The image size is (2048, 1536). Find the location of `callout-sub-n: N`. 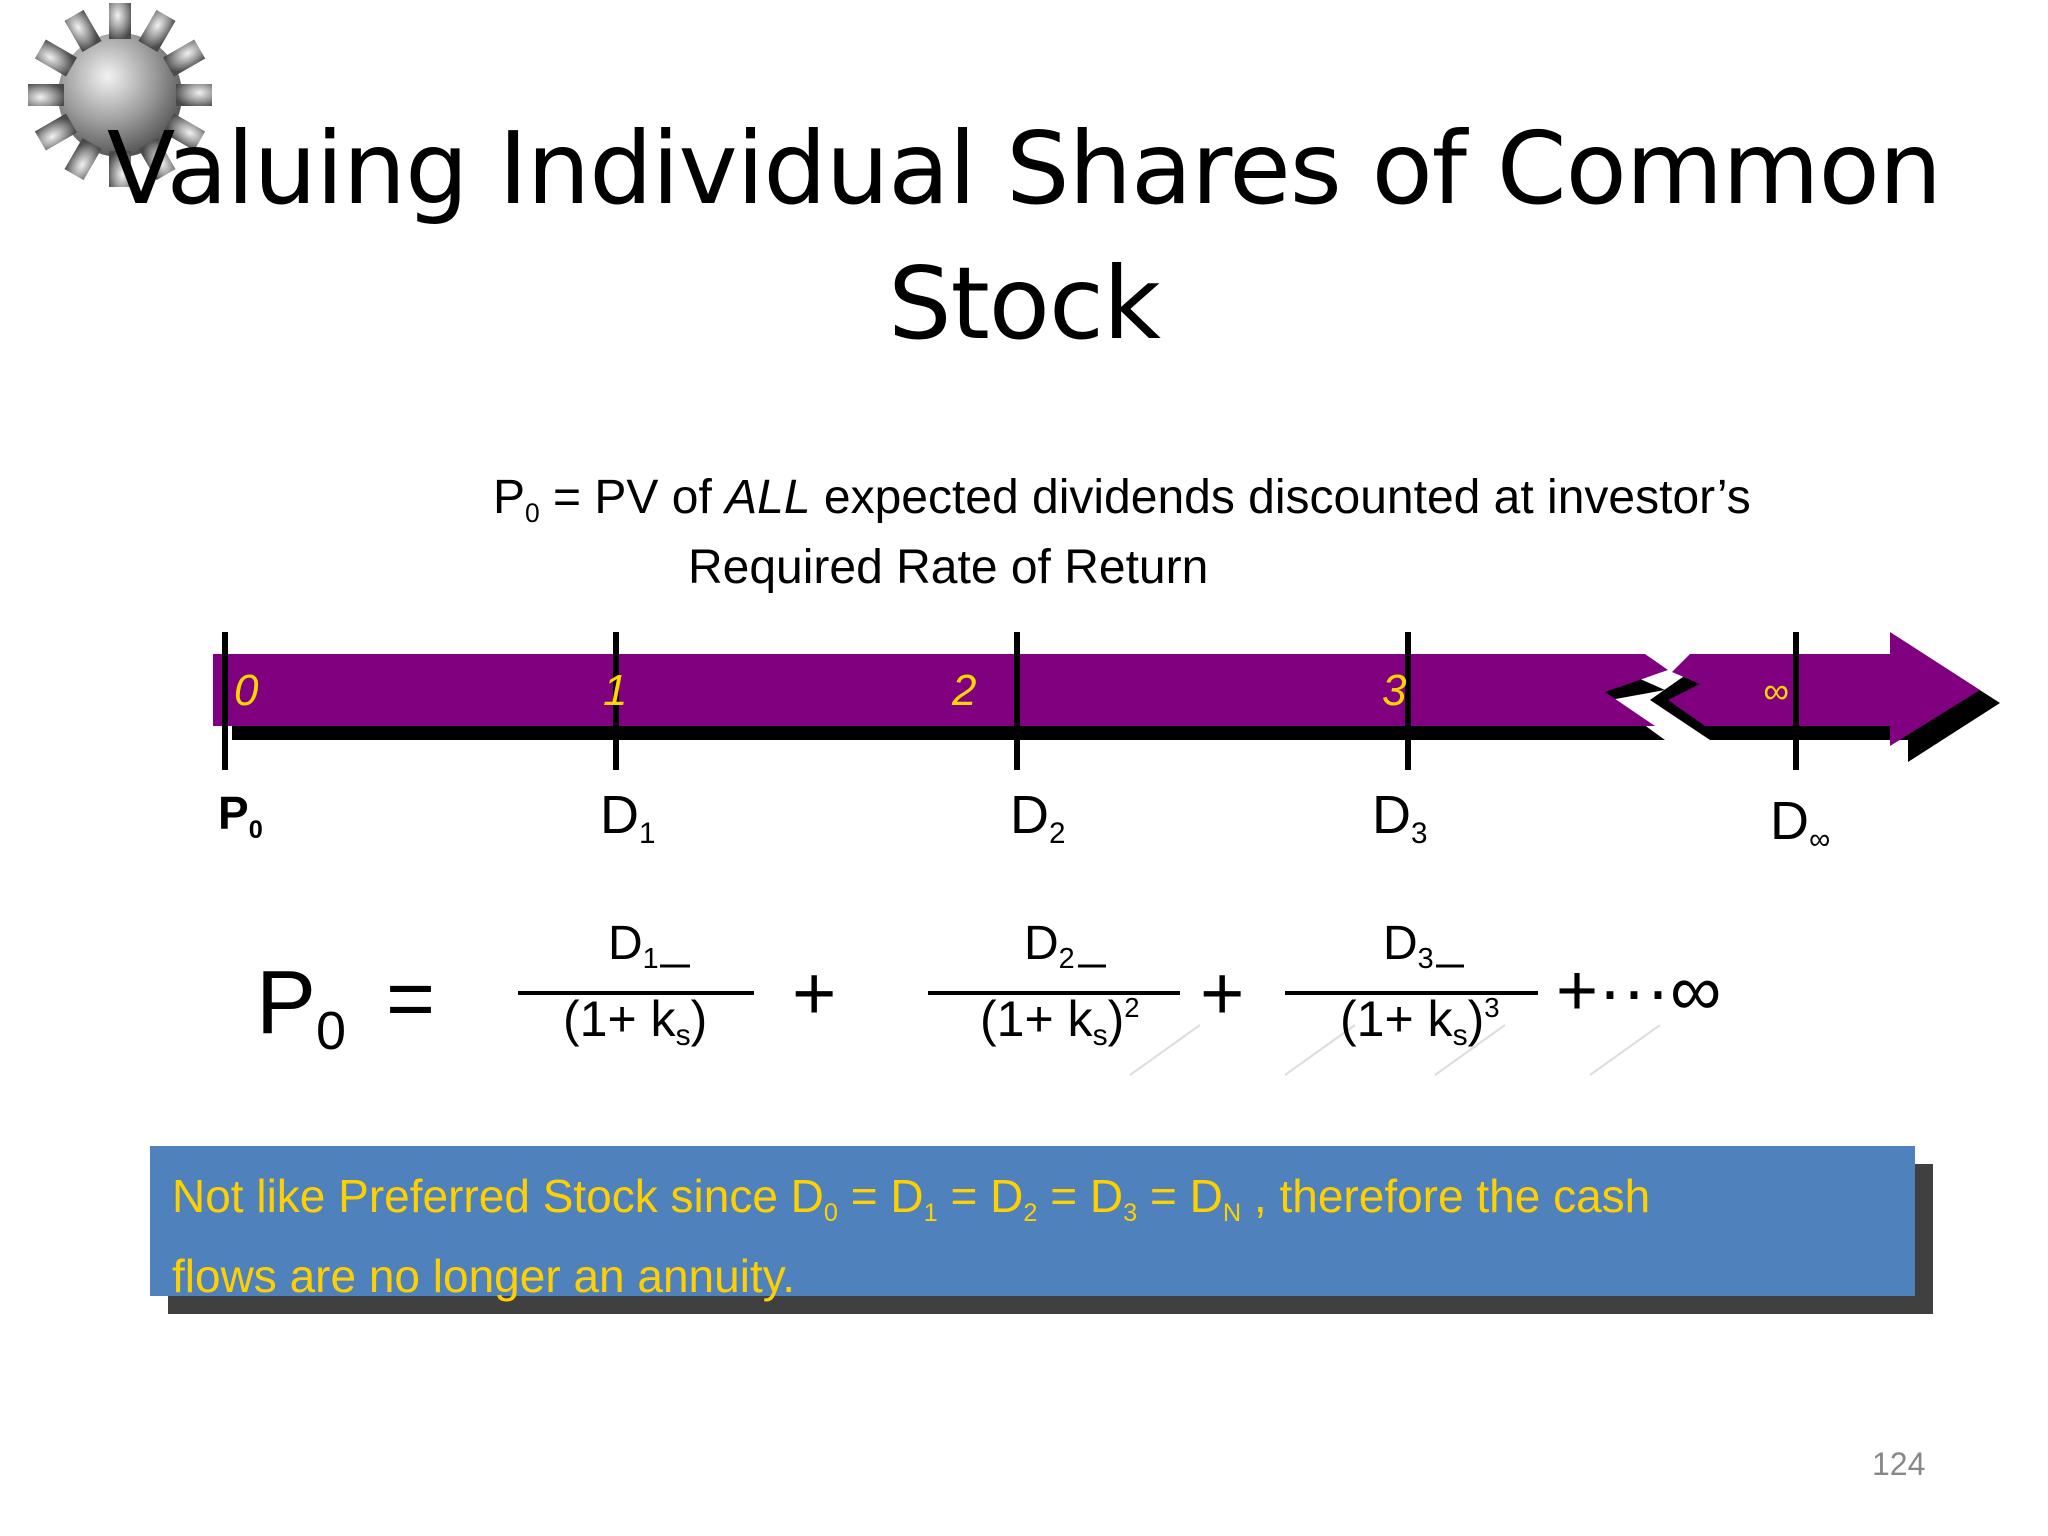

callout-sub-n: N is located at coordinates (1232, 1212).